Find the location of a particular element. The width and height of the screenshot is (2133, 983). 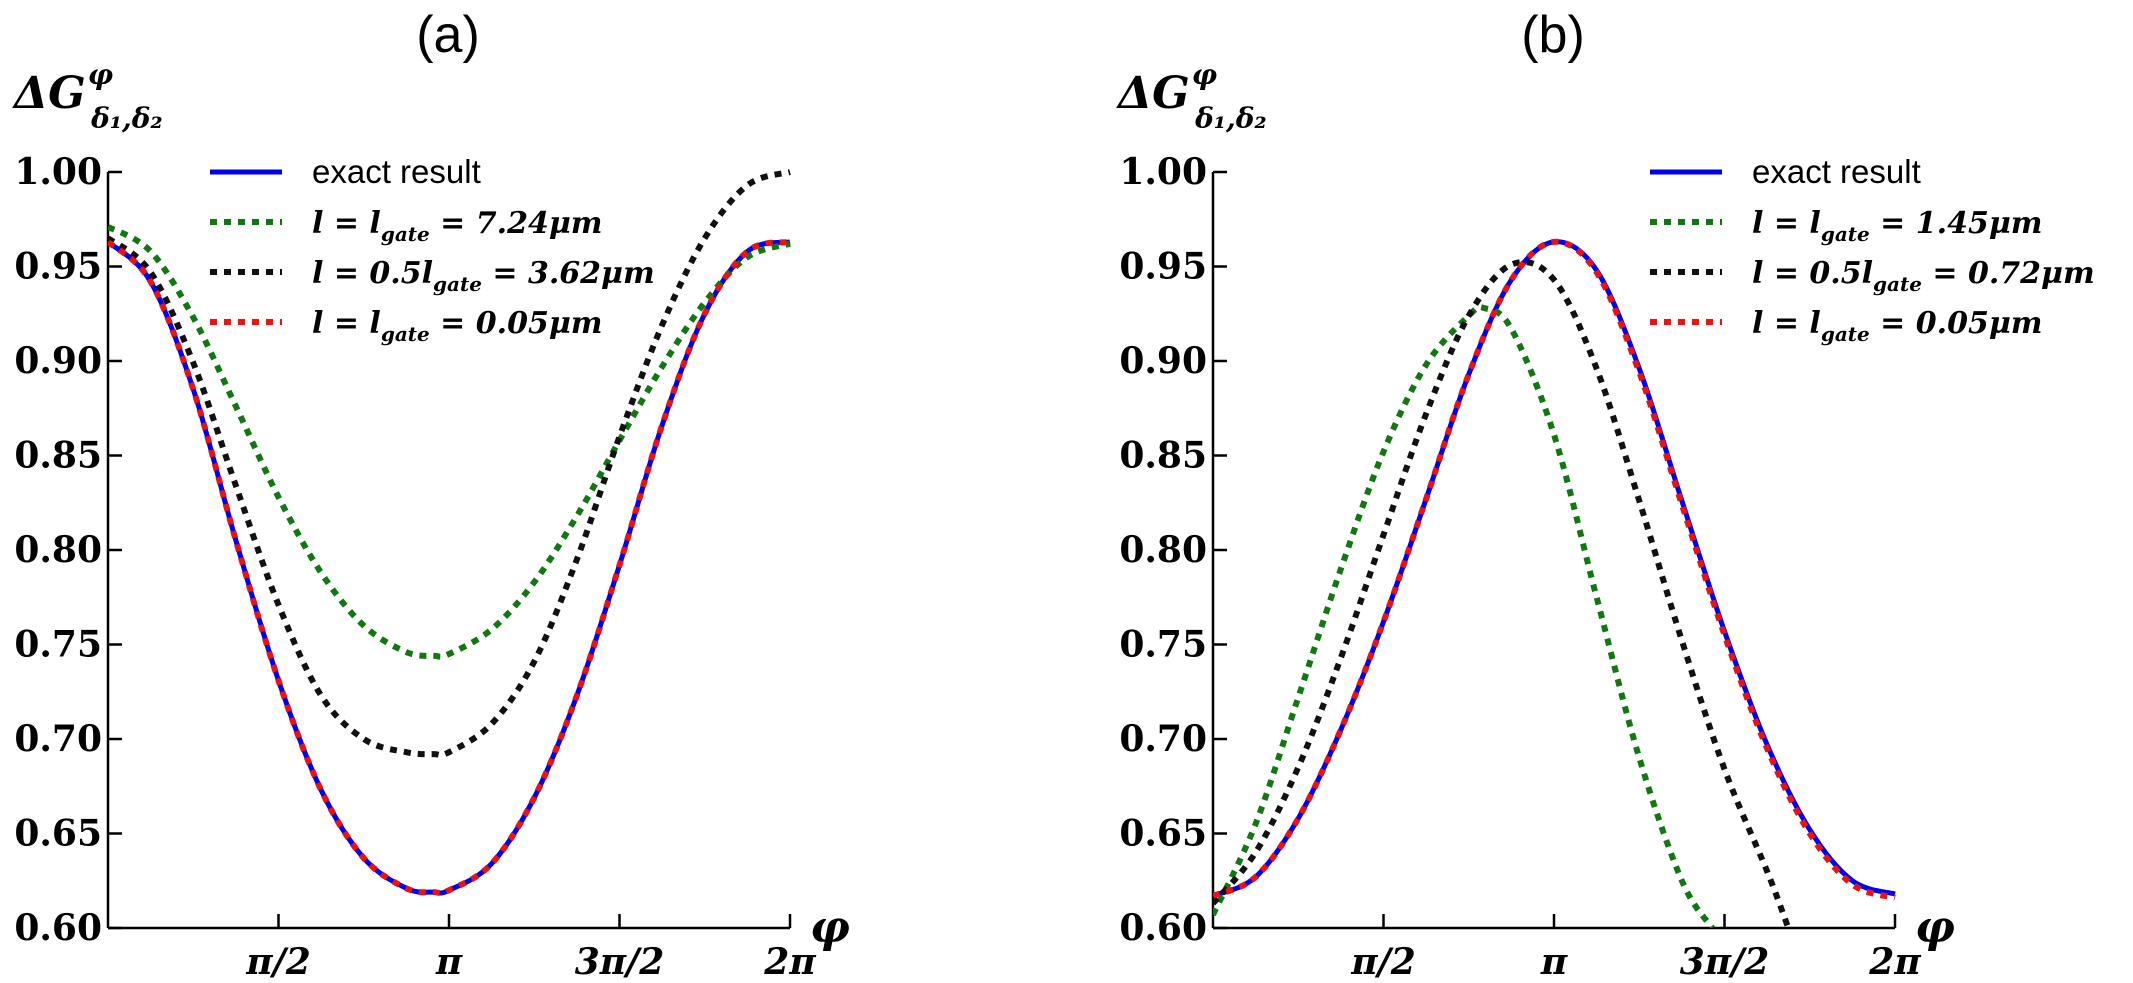

legend-label-1: l = lgate = 7.24μm is located at coordinates (457, 226).